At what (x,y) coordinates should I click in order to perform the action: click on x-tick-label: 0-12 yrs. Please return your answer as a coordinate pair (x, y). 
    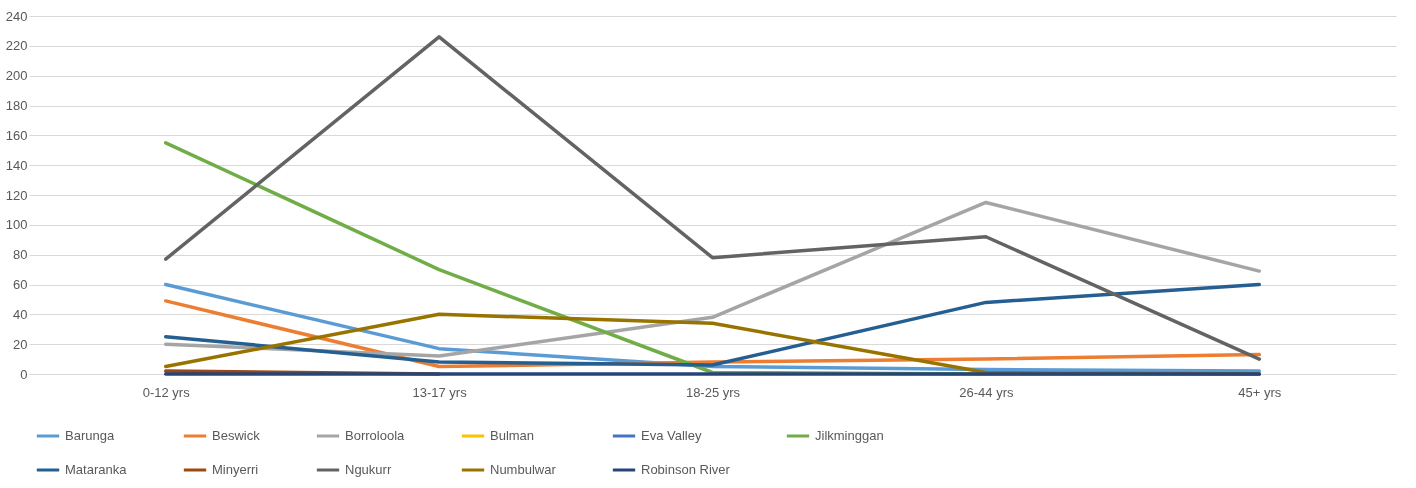
    Looking at the image, I should click on (166, 392).